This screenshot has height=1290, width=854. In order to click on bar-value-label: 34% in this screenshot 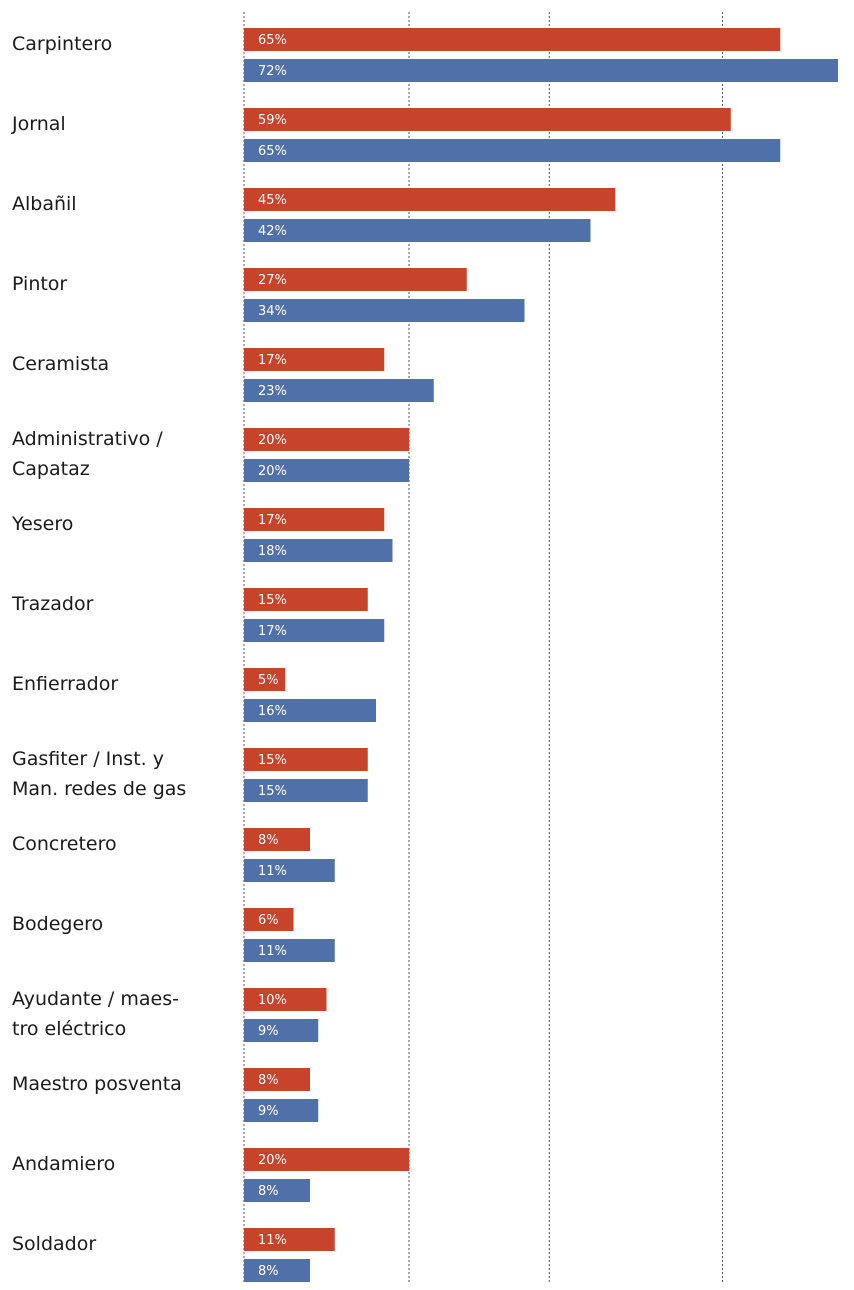, I will do `click(272, 311)`.